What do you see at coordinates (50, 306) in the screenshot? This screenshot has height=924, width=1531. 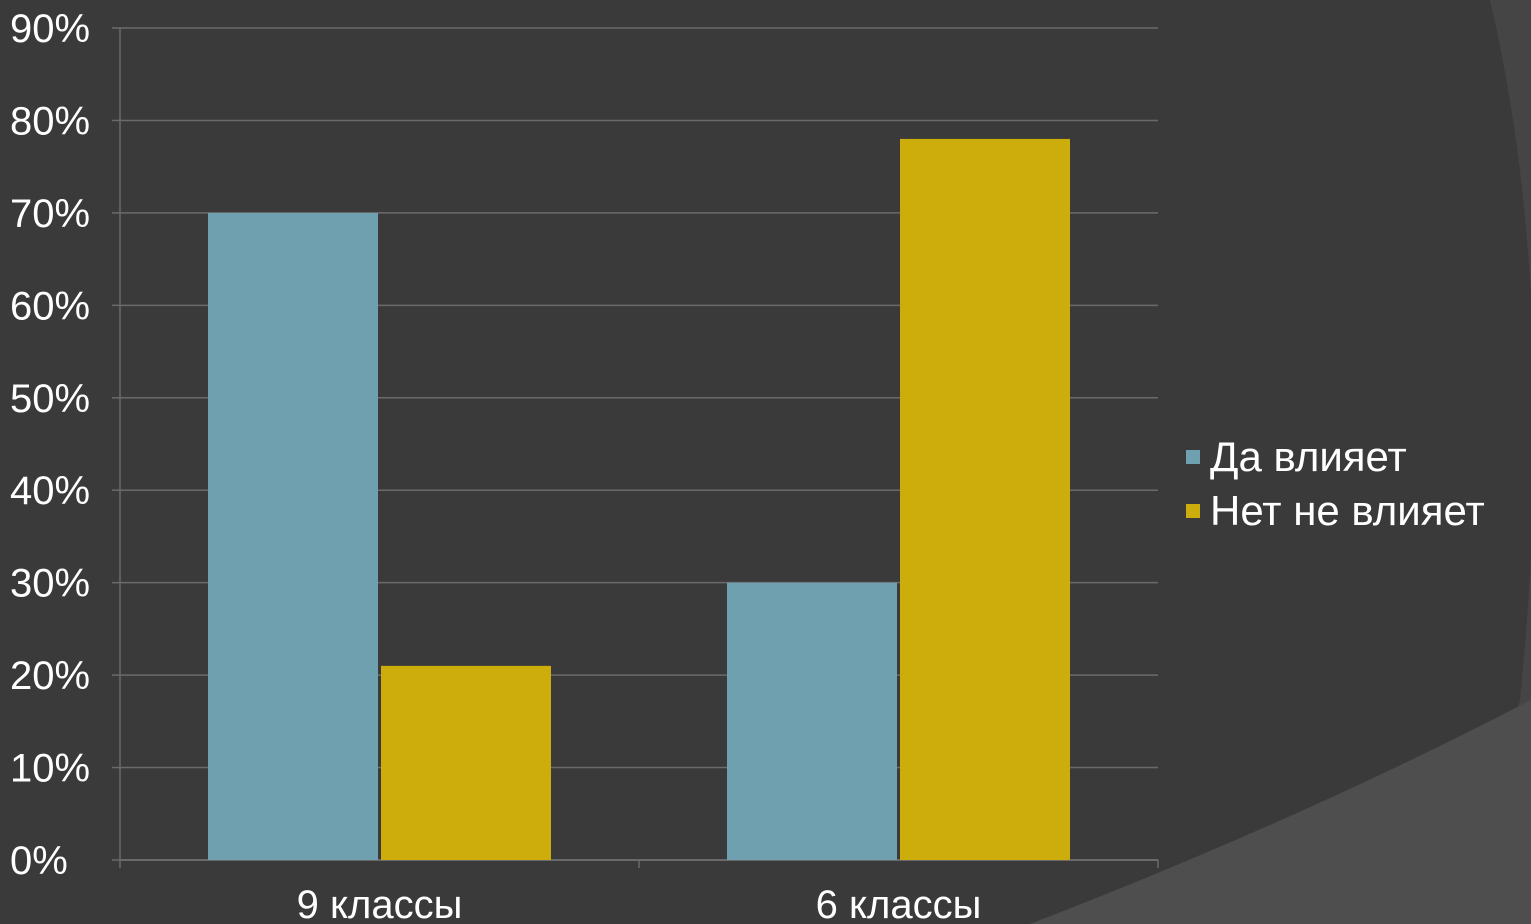 I see `y-tick-label: 60%` at bounding box center [50, 306].